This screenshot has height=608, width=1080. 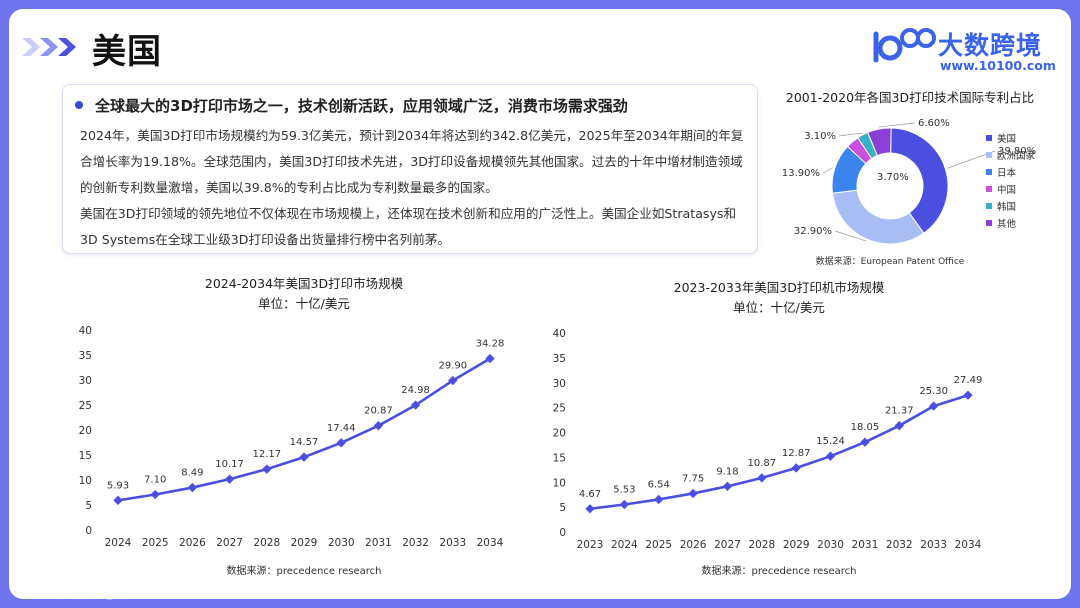 What do you see at coordinates (266, 454) in the screenshot?
I see `data-label: 12.17` at bounding box center [266, 454].